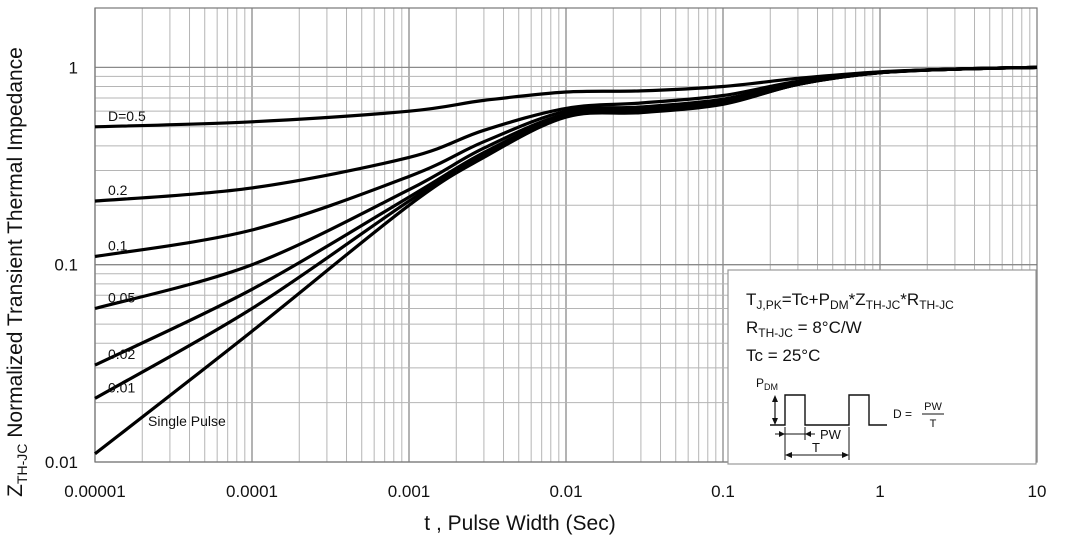 This screenshot has width=1065, height=541. What do you see at coordinates (808, 434) in the screenshot?
I see `pw-arrow-head-right` at bounding box center [808, 434].